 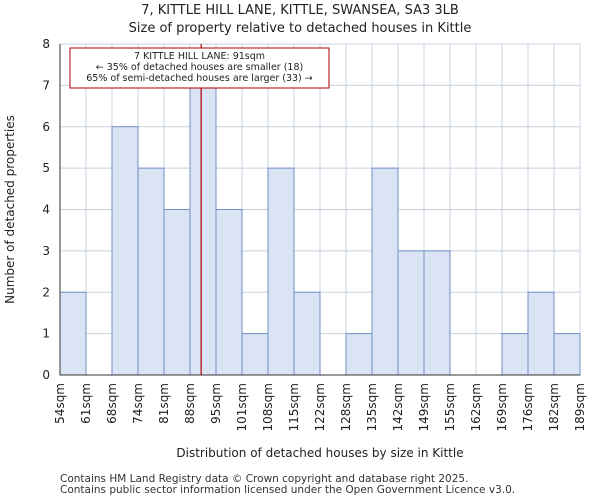 I want to click on y-tick-label: 4, so click(x=46, y=210).